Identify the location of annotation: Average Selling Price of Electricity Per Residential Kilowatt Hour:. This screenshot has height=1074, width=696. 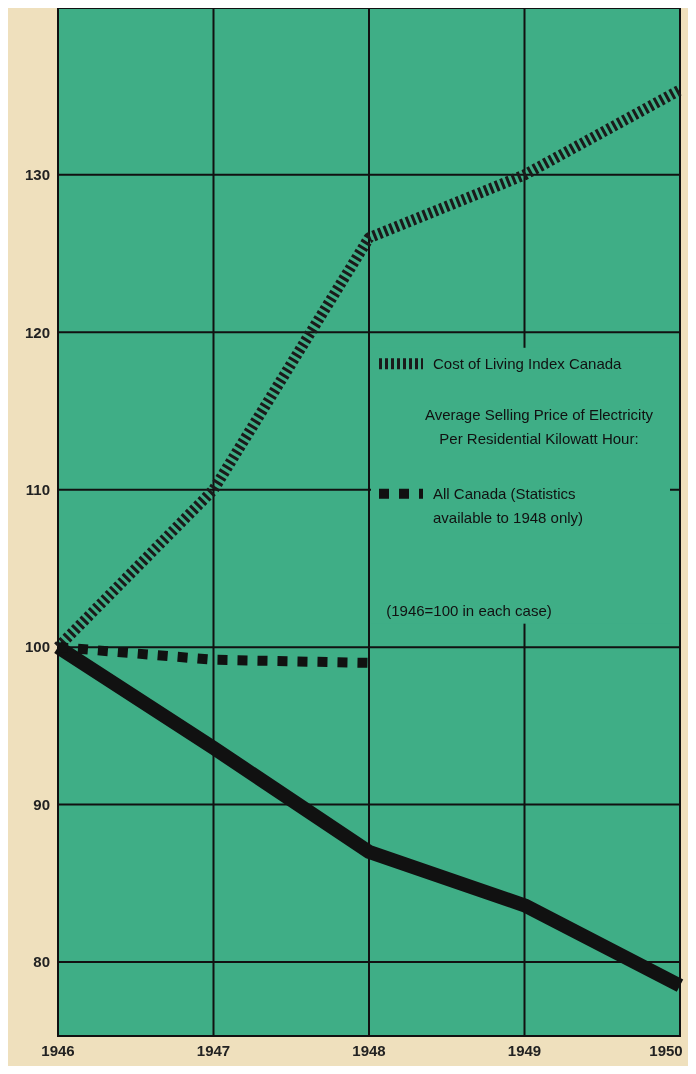
(539, 426).